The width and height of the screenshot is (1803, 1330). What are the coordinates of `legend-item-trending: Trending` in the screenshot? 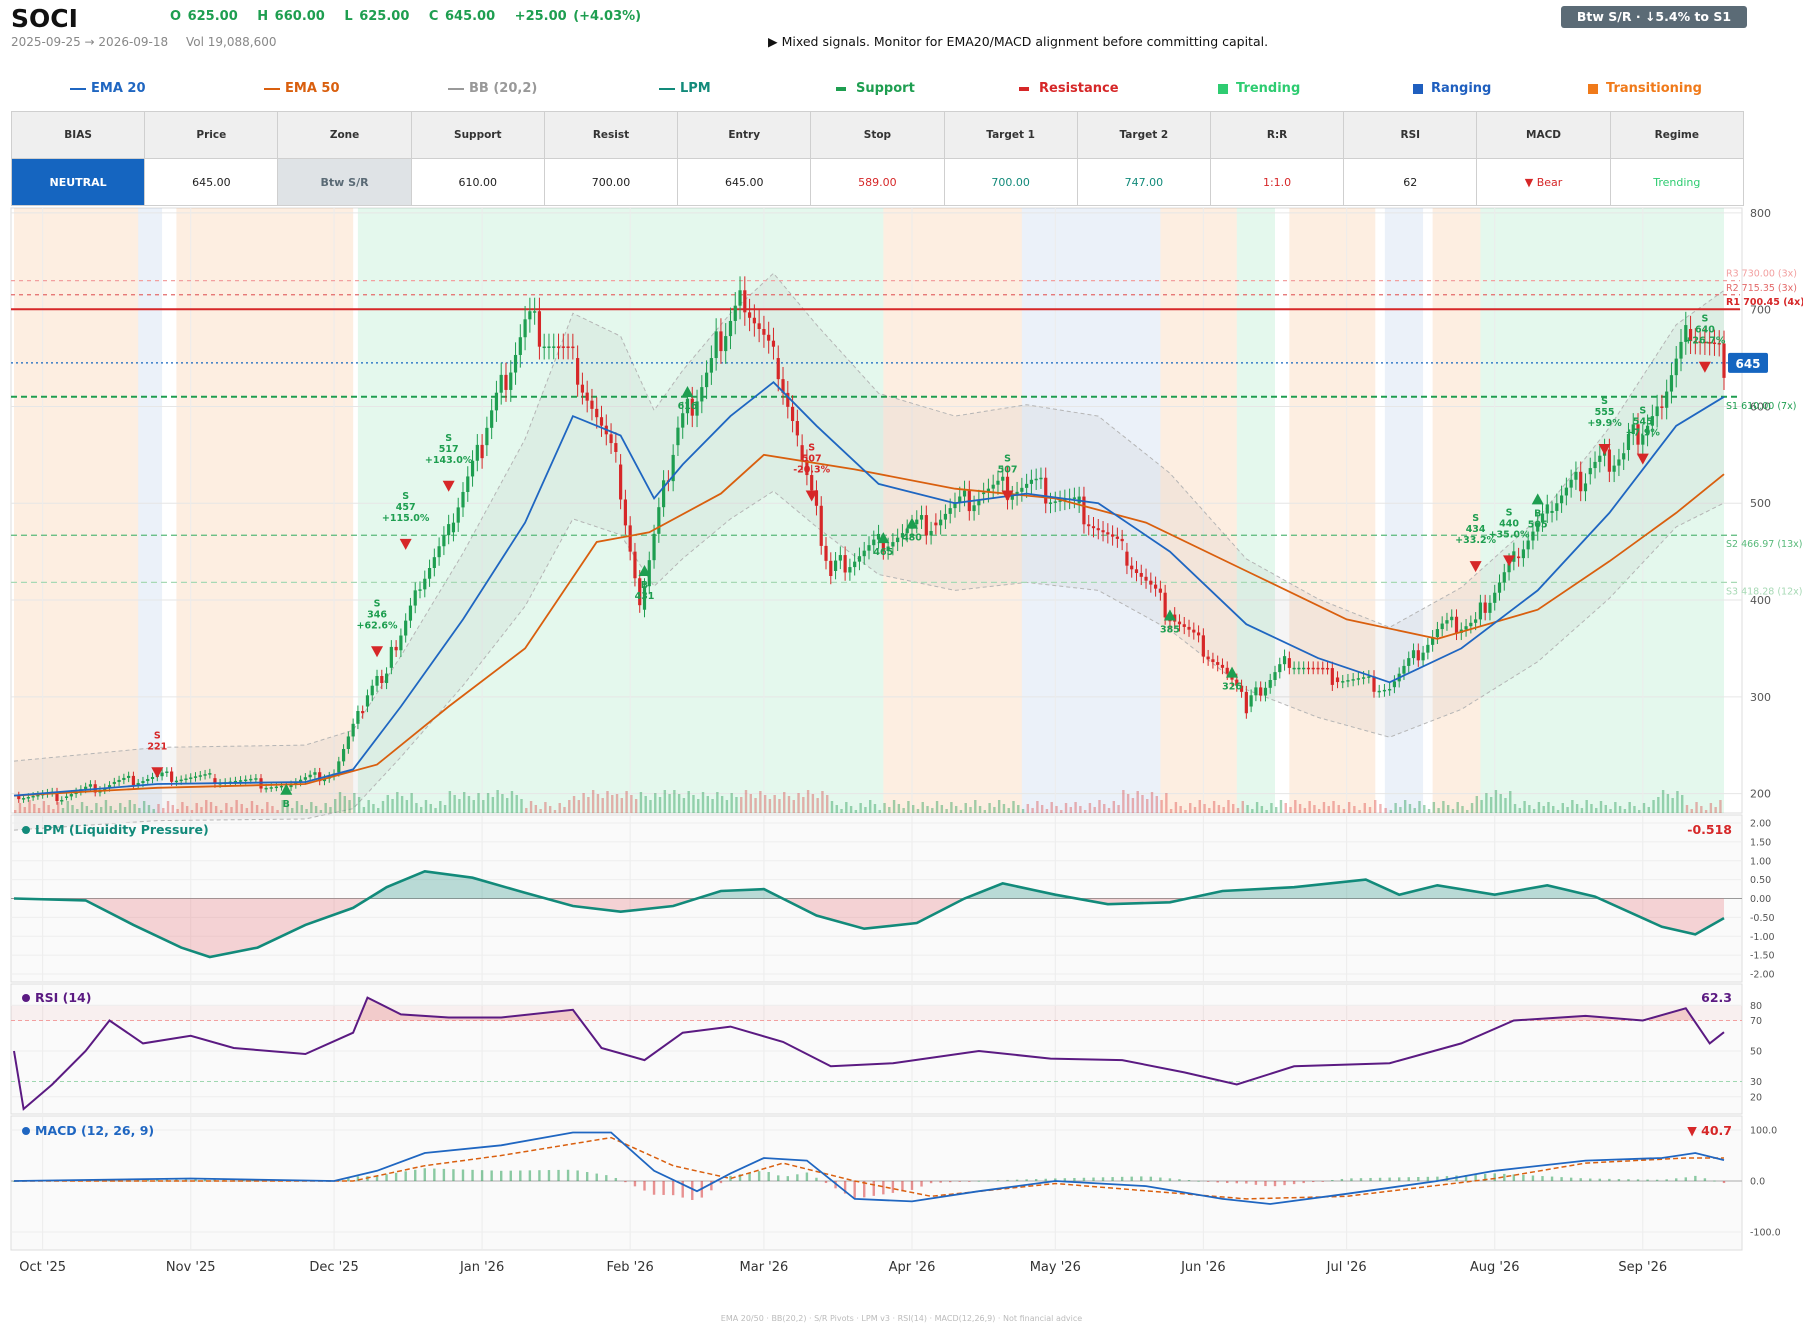 It's located at (1259, 88).